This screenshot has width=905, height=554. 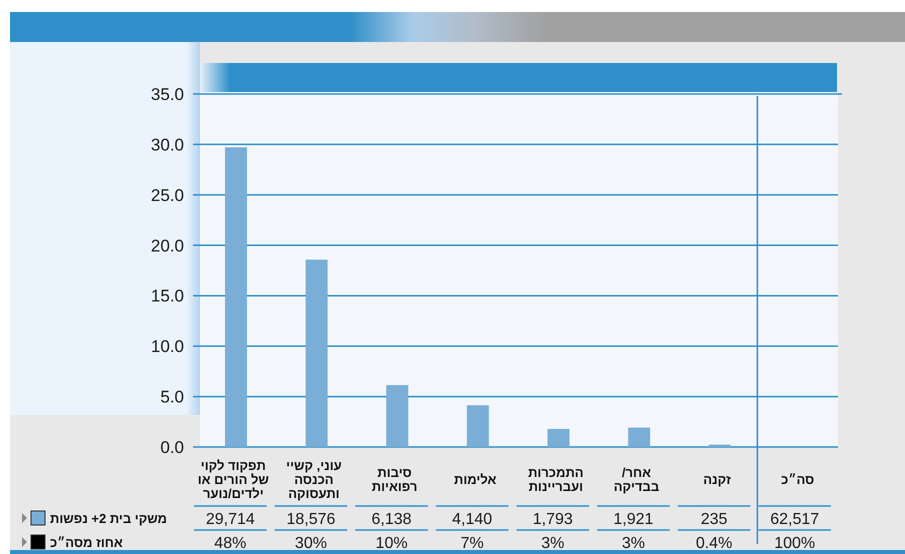 I want to click on text: 30%, so click(x=310, y=543).